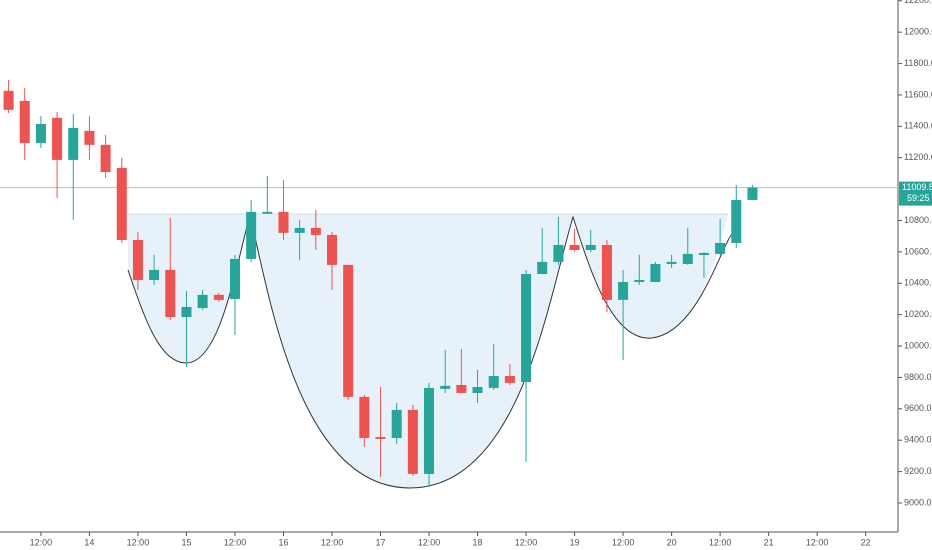 This screenshot has width=932, height=550. I want to click on x-tick-label: 14, so click(89, 542).